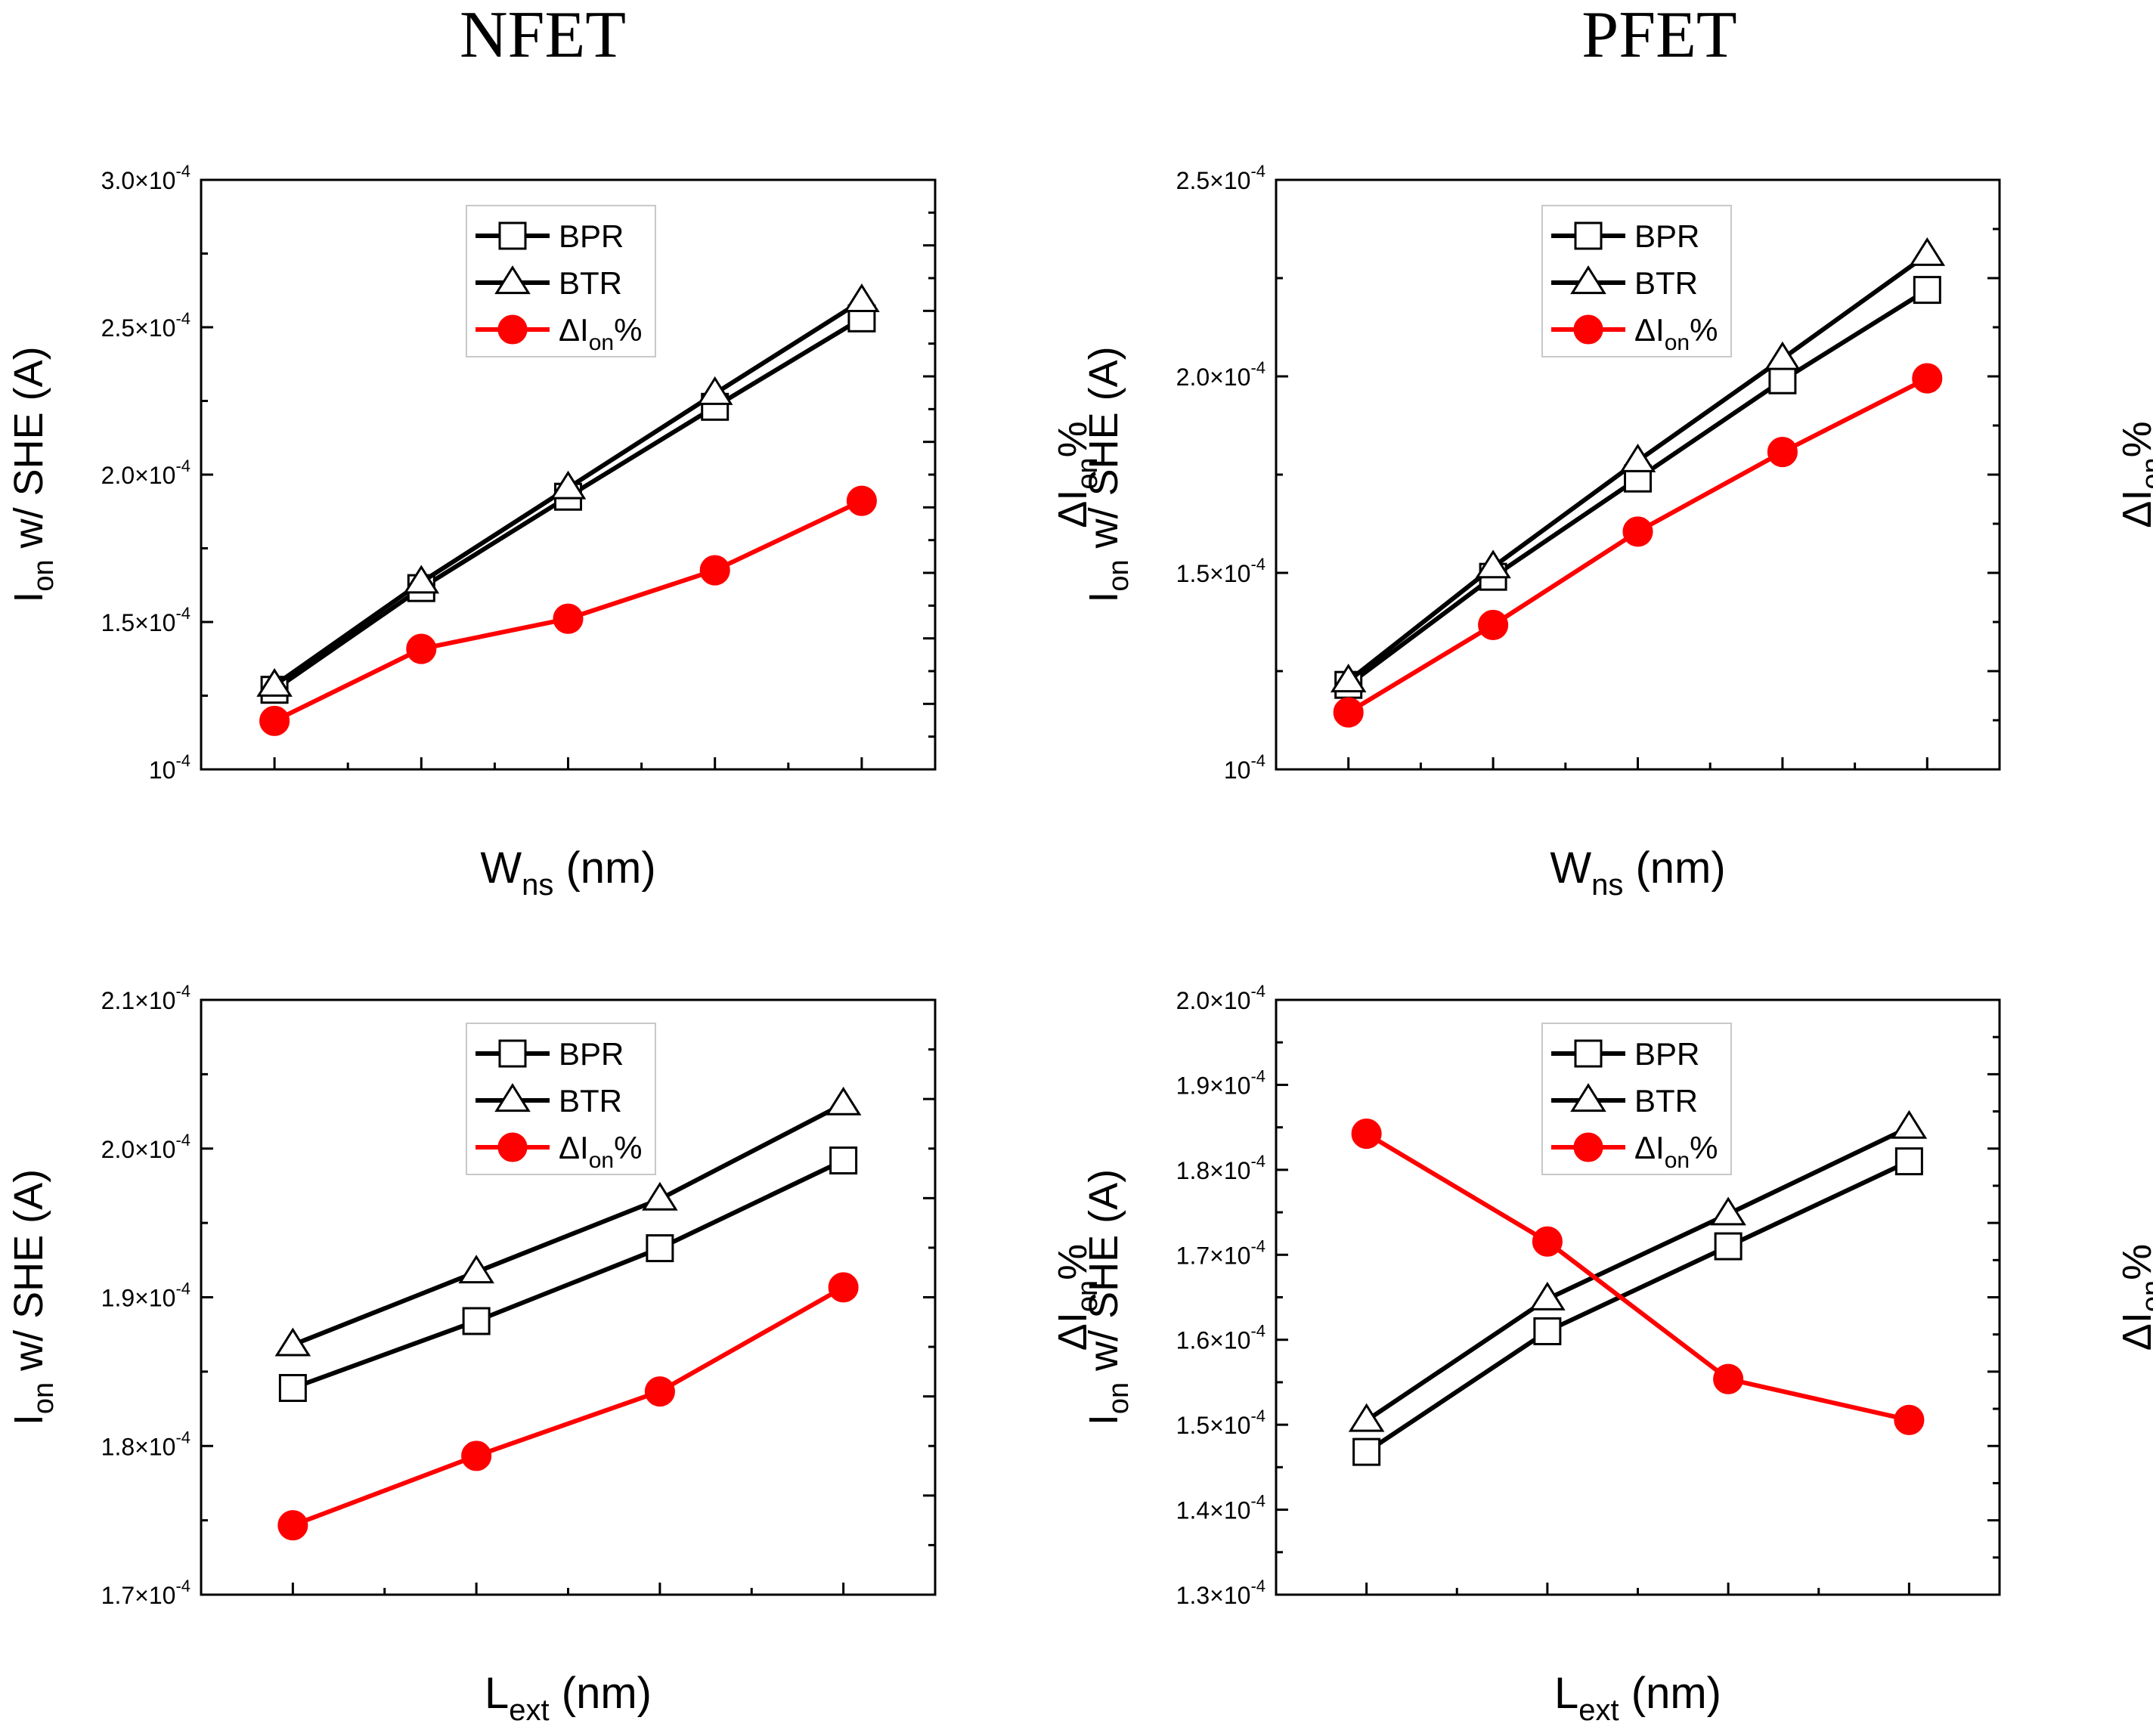 The width and height of the screenshot is (2153, 1736). What do you see at coordinates (1220, 1168) in the screenshot?
I see `y-left-tick-label: 1.8×10⁻⁴` at bounding box center [1220, 1168].